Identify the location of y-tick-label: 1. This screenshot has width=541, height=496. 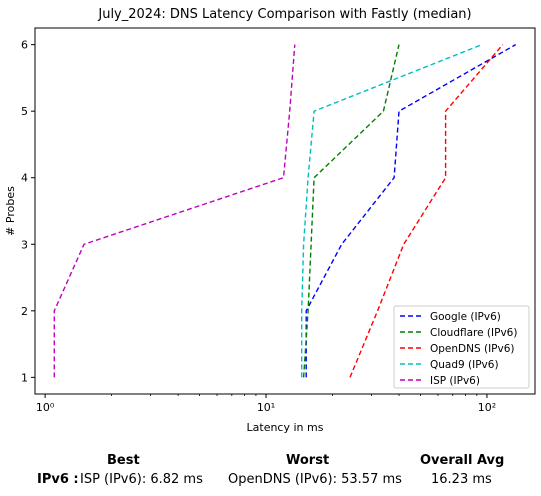
(24, 377).